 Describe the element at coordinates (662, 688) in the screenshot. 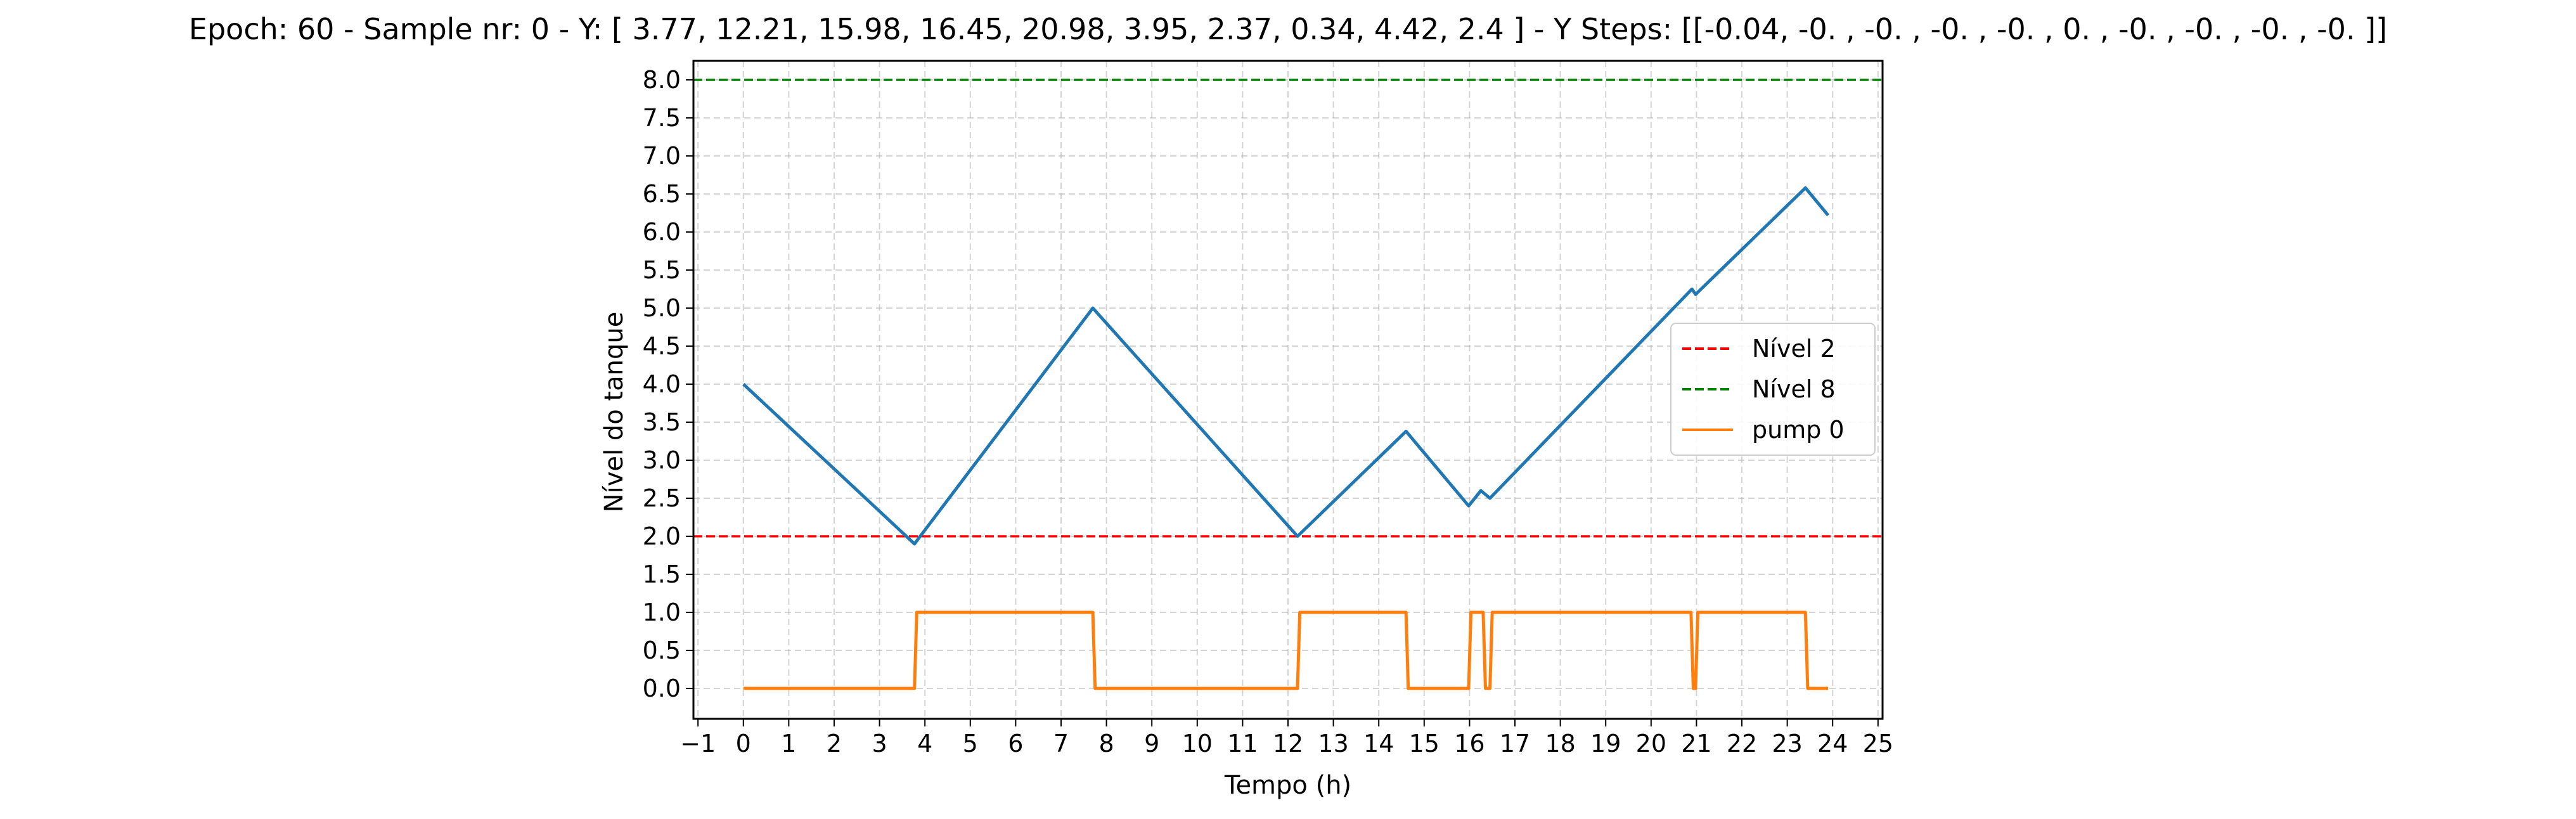

I see `y-tick-label: 0.0` at that location.